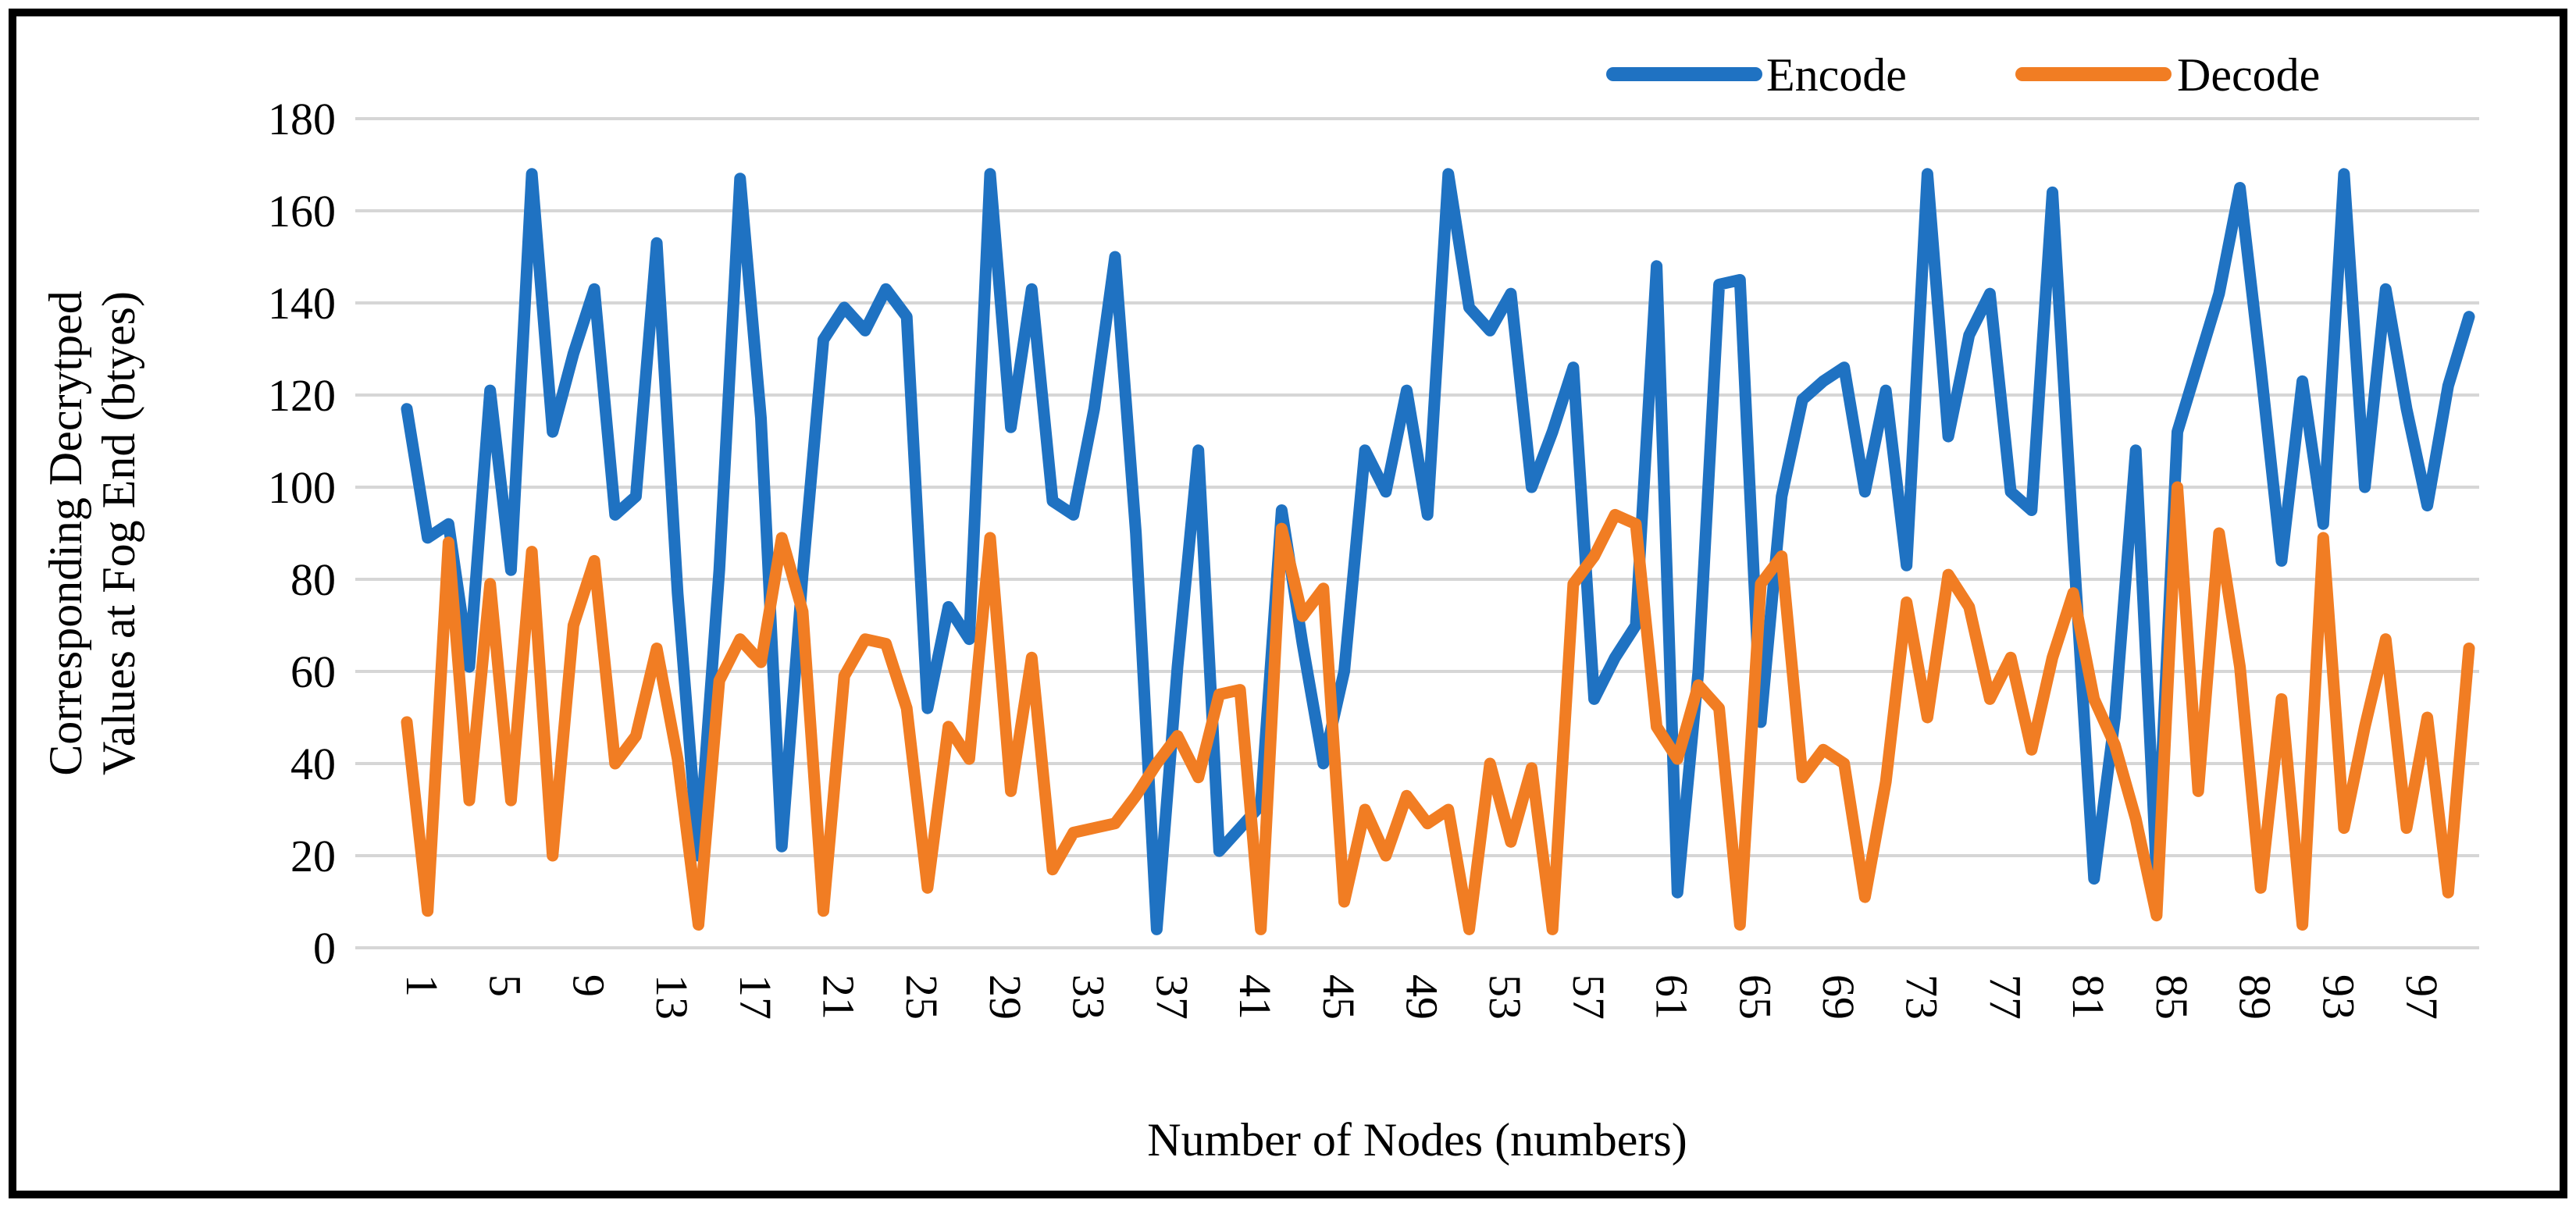 This screenshot has height=1207, width=2576. Describe the element at coordinates (2088, 997) in the screenshot. I see `x-tick-label-81: 81` at that location.